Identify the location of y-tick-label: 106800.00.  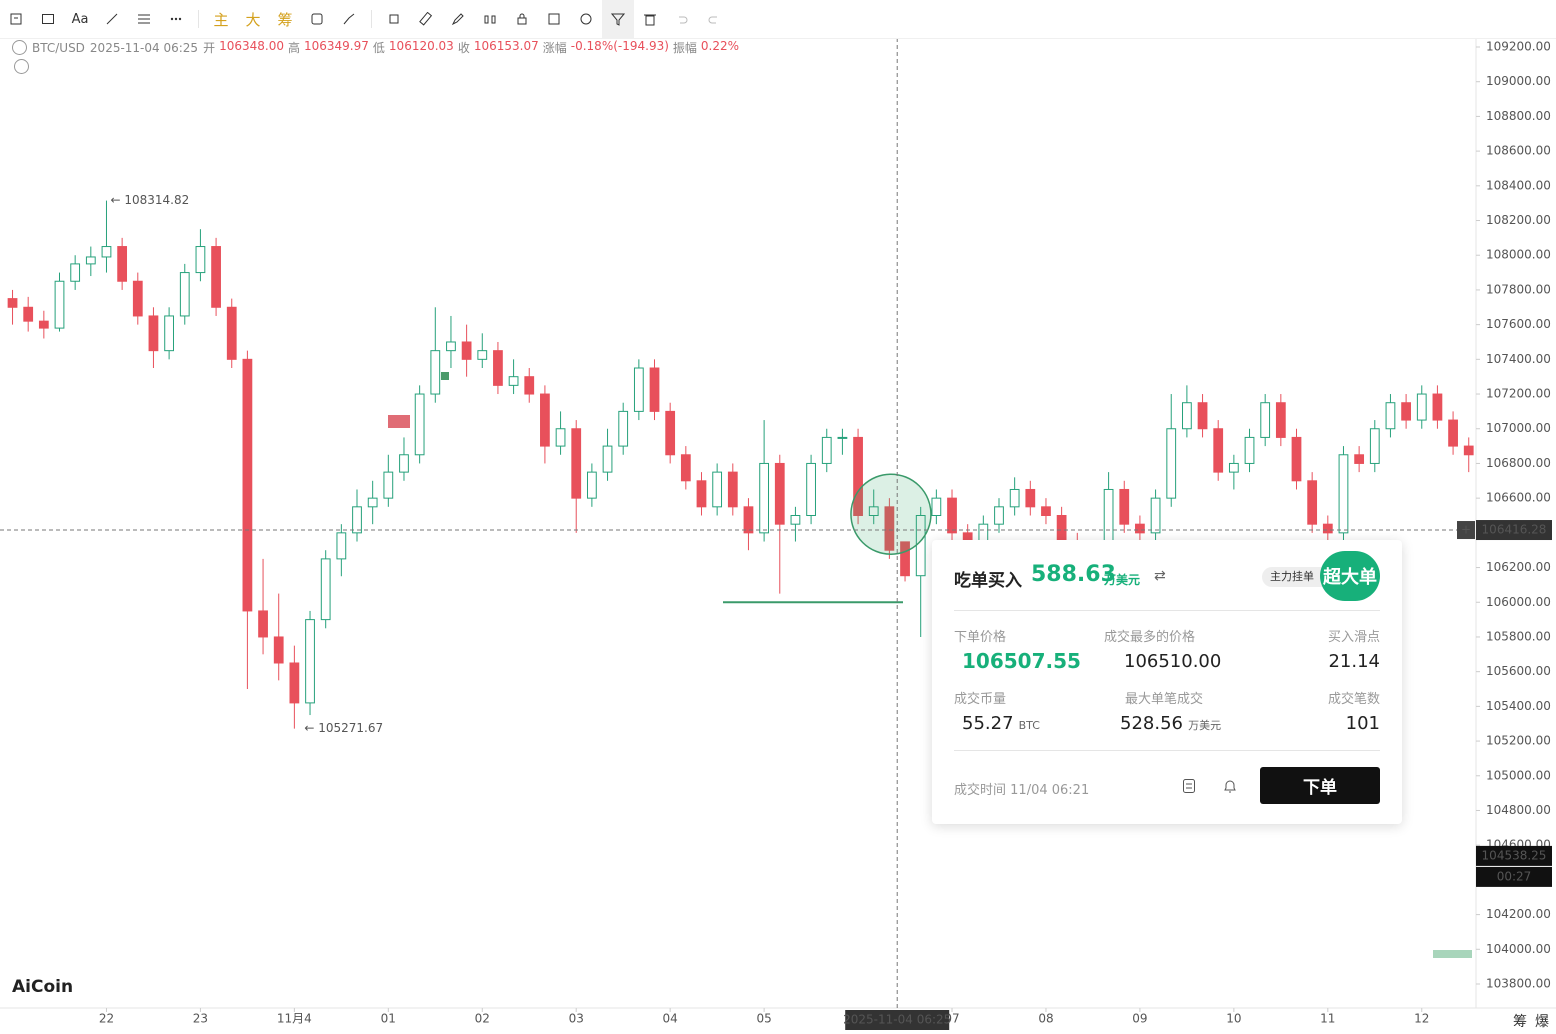
(1518, 463).